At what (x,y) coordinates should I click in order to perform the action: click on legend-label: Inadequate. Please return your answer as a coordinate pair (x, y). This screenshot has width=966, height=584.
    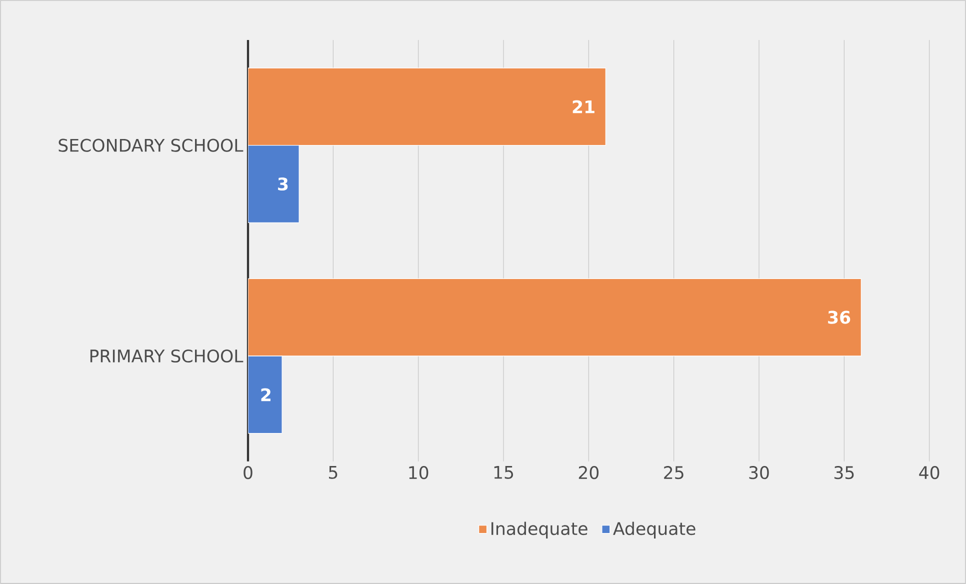
    Looking at the image, I should click on (539, 530).